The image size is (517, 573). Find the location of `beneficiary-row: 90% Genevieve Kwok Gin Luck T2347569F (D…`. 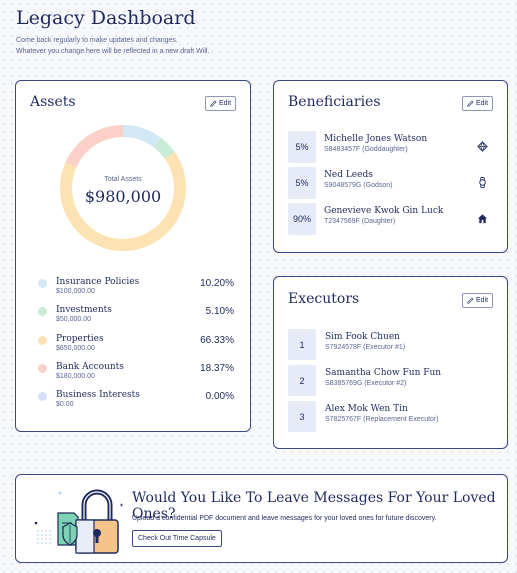

beneficiary-row: 90% Genevieve Kwok Gin Luck T2347569F (D… is located at coordinates (391, 219).